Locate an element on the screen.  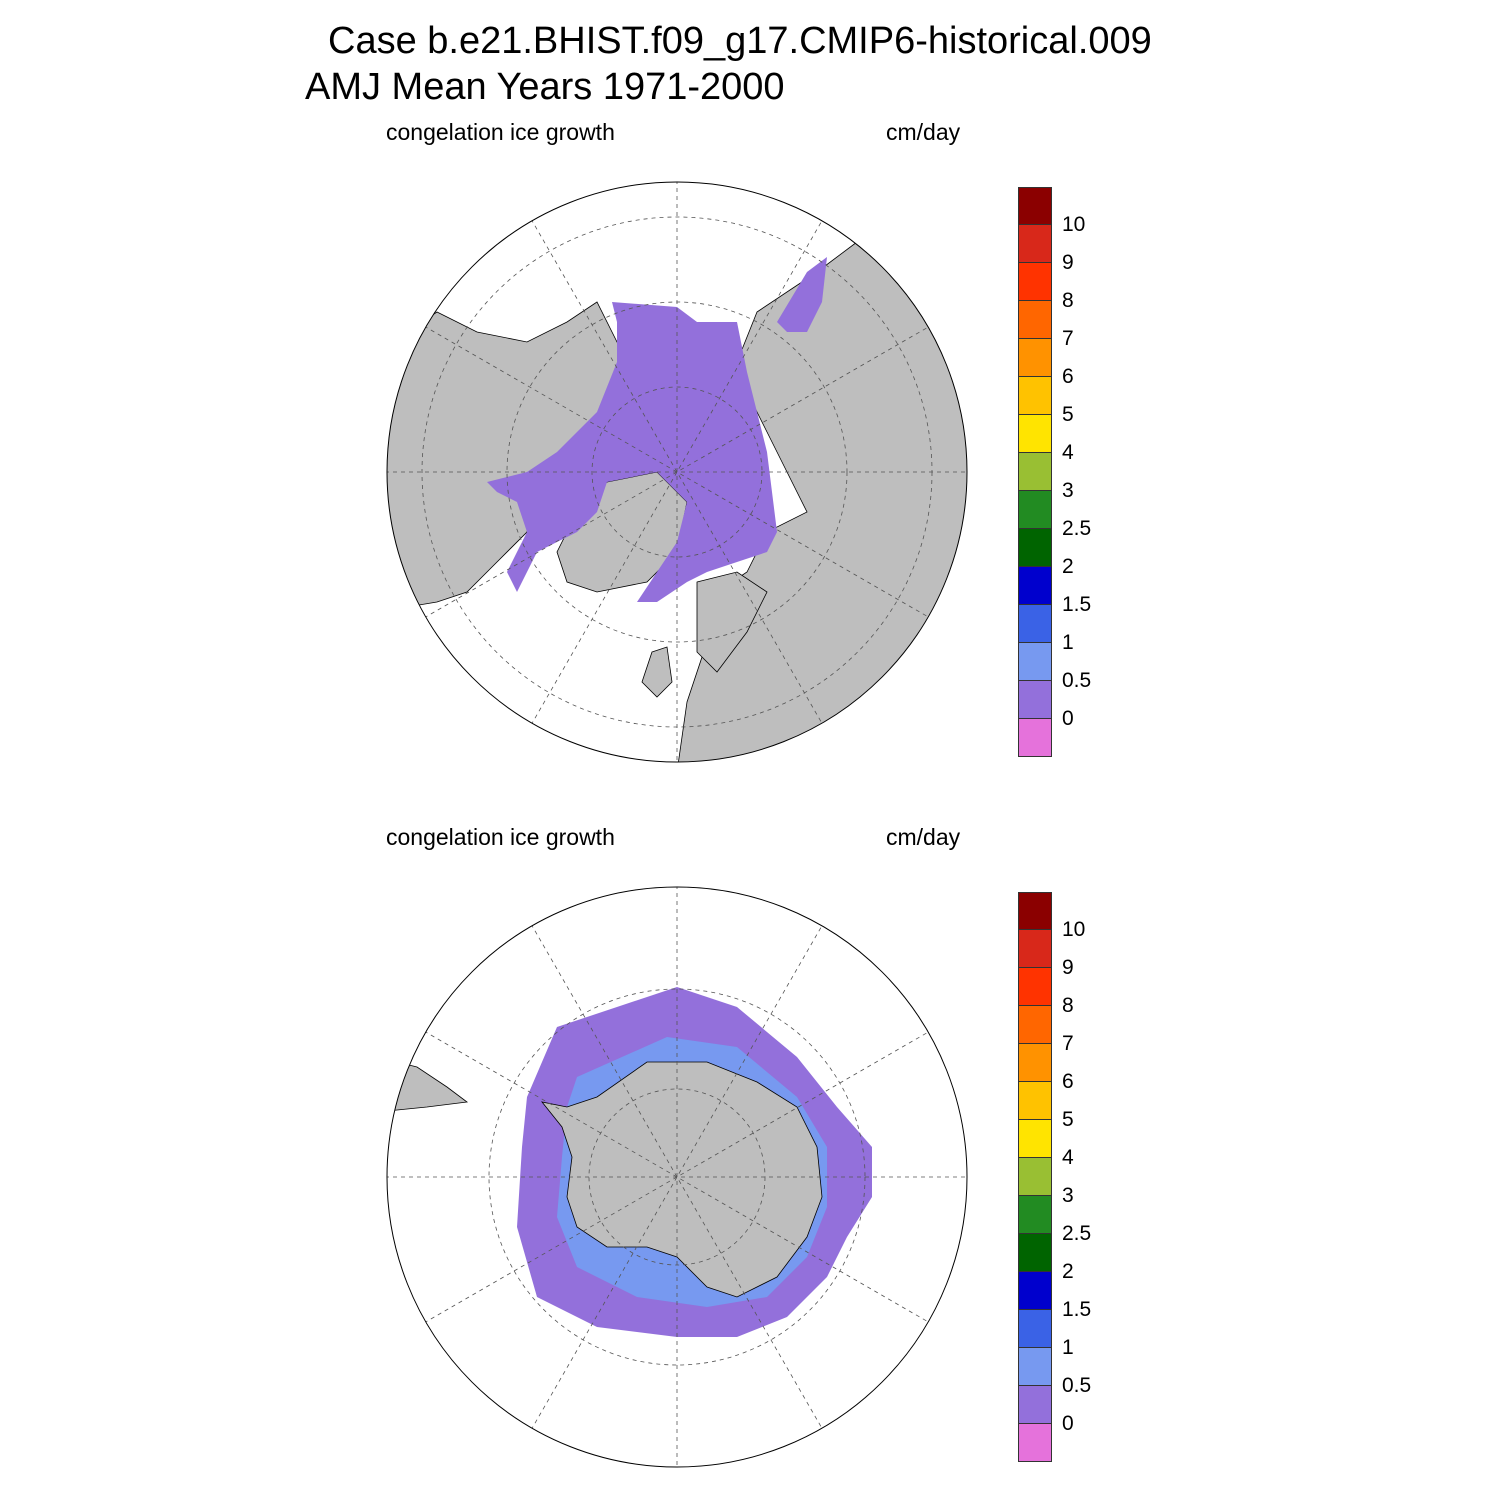
north-colorbar is located at coordinates (1035, 472).